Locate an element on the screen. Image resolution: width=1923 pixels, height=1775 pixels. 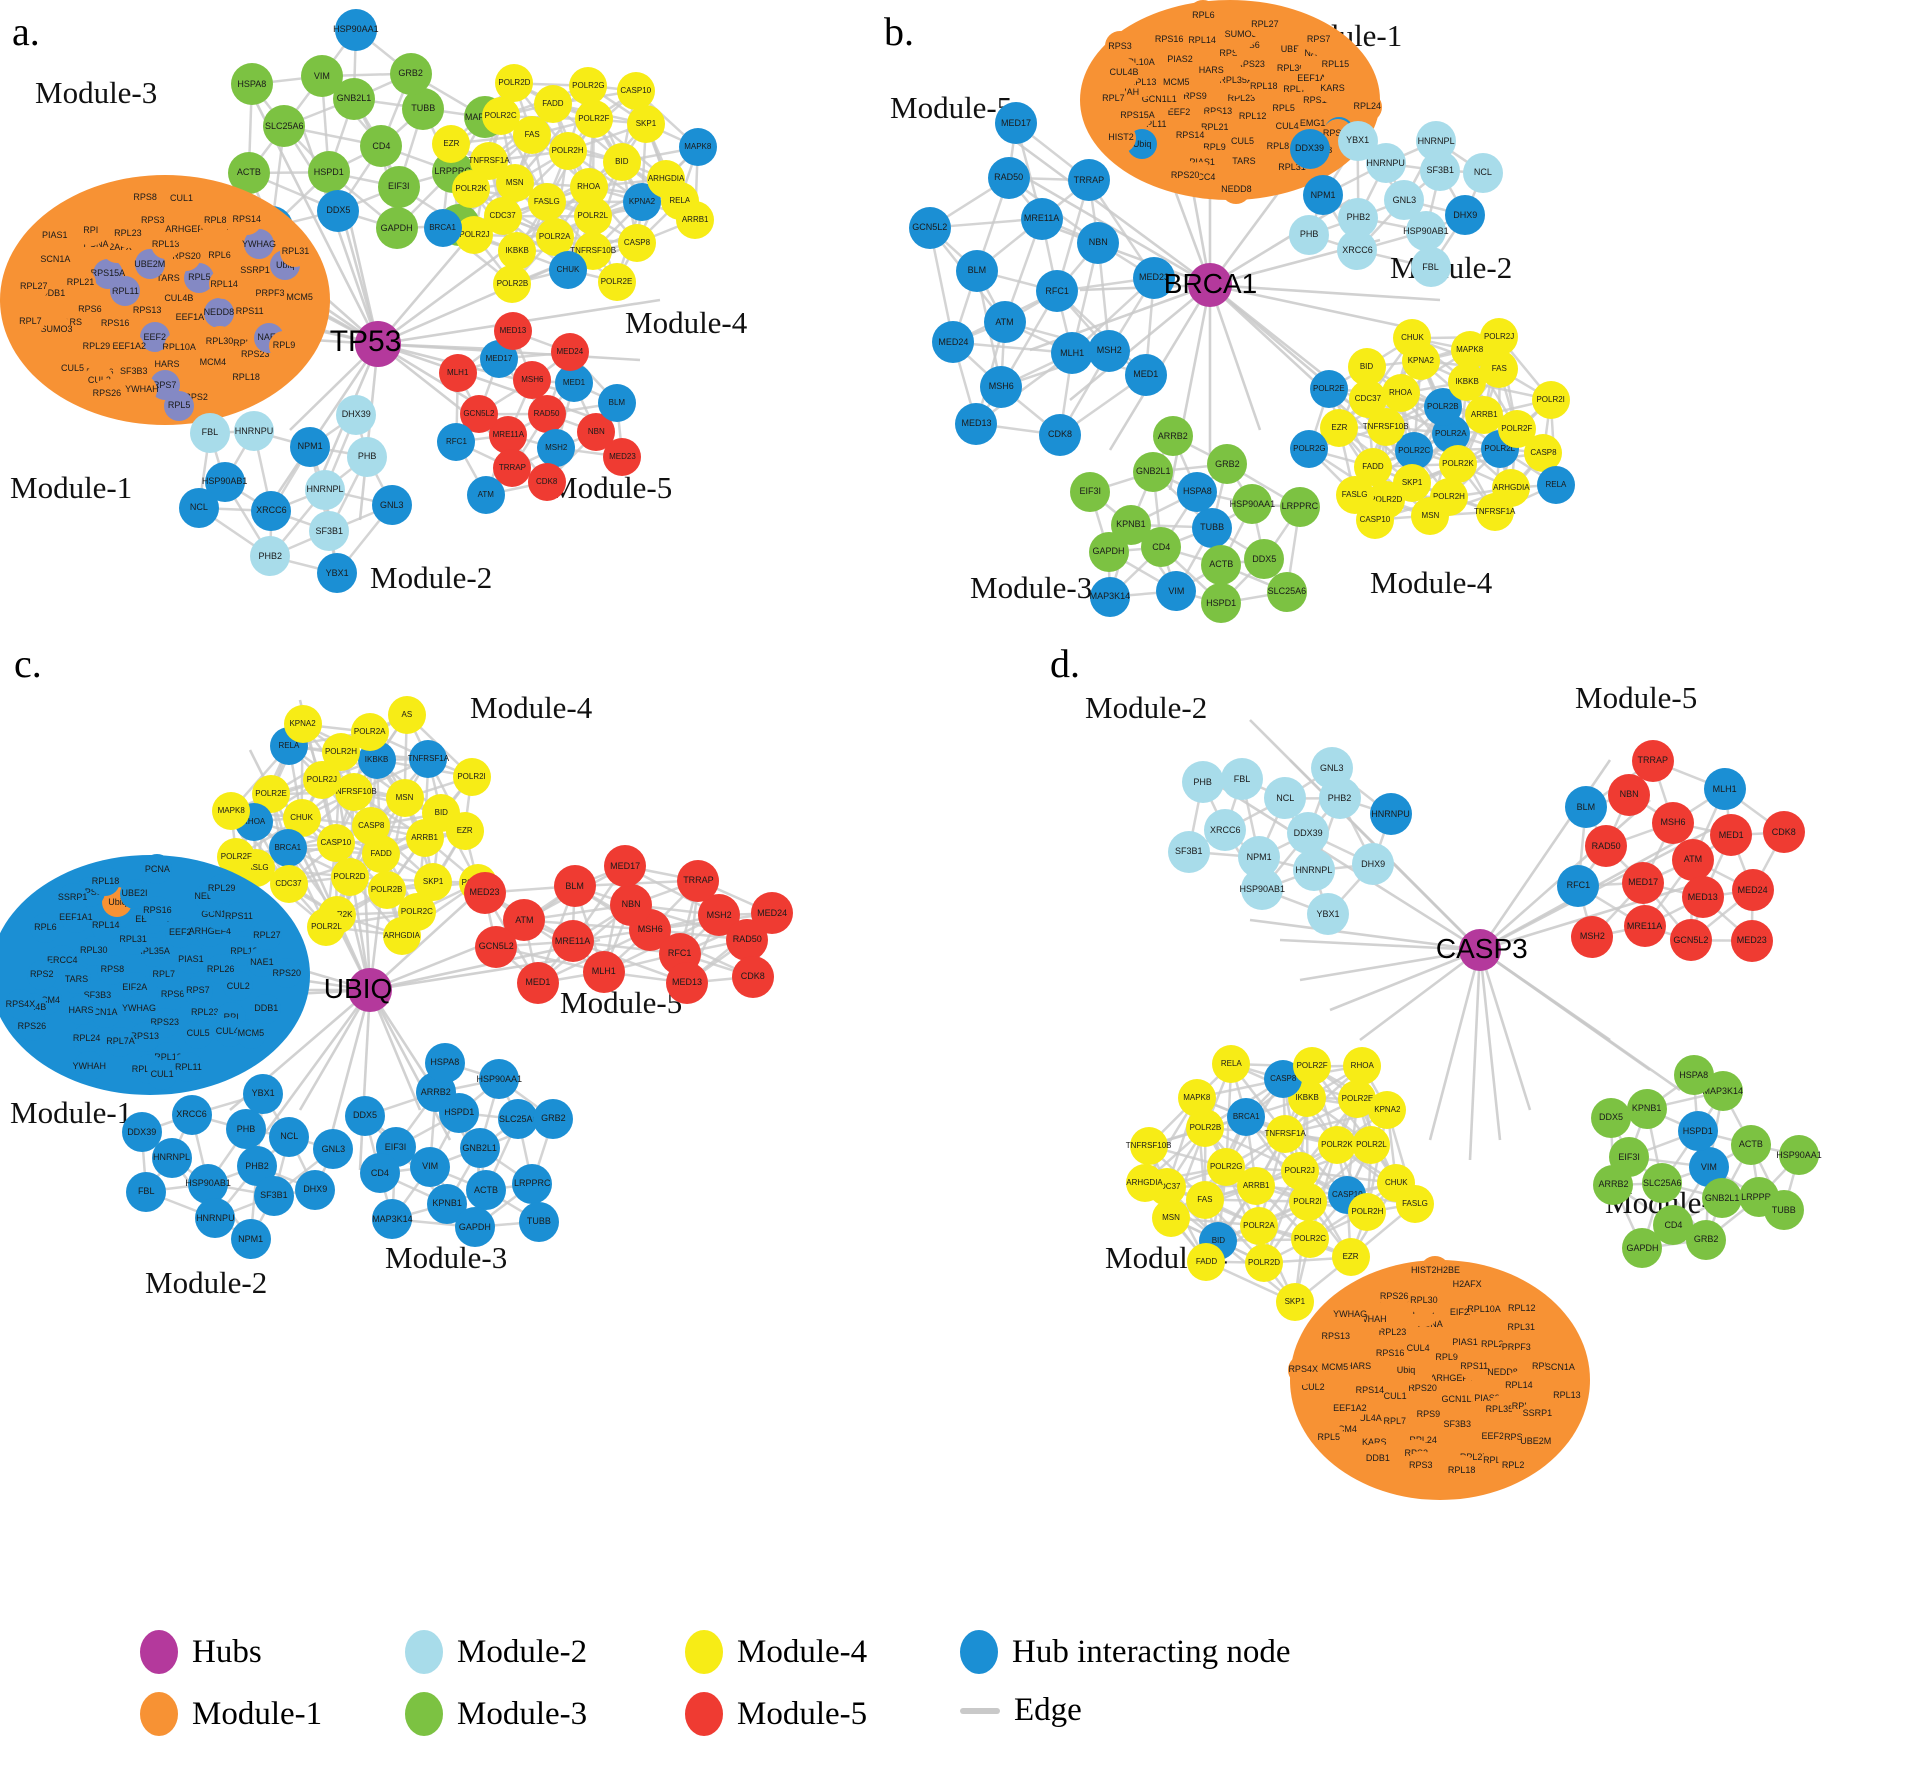
panel-d-m1-rpl2: RPL2 is located at coordinates (1513, 1465).